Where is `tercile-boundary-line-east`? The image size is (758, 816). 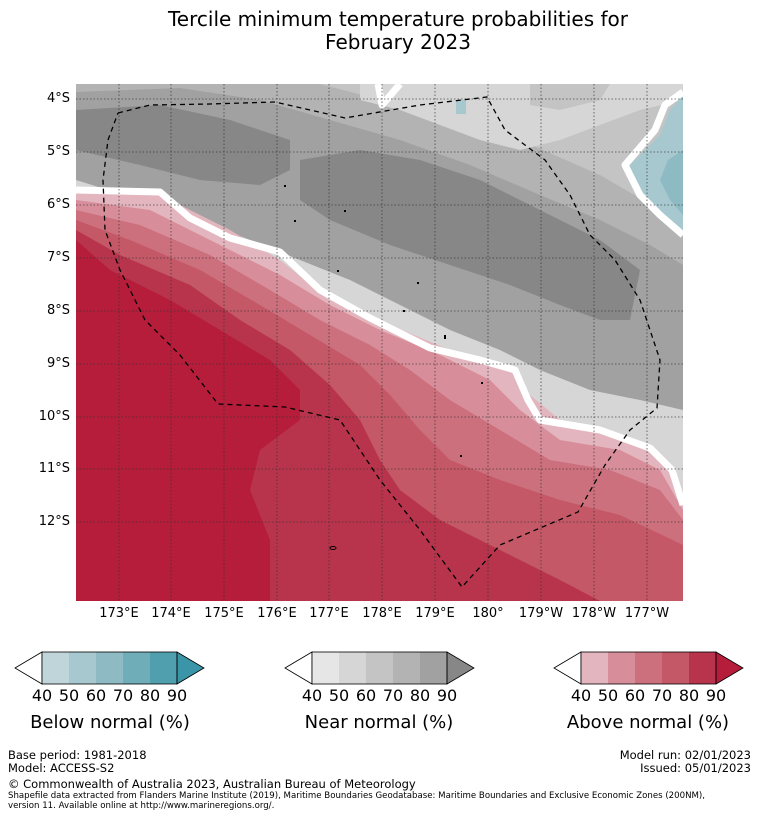 tercile-boundary-line-east is located at coordinates (652, 163).